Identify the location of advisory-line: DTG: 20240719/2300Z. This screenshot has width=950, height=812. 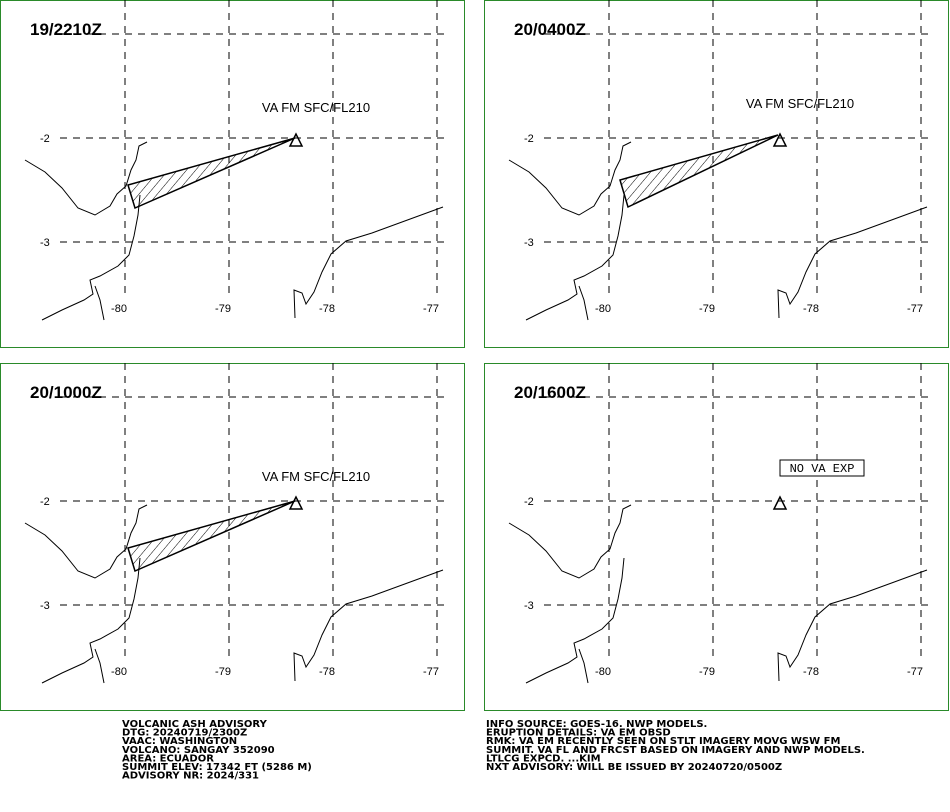
(184, 733).